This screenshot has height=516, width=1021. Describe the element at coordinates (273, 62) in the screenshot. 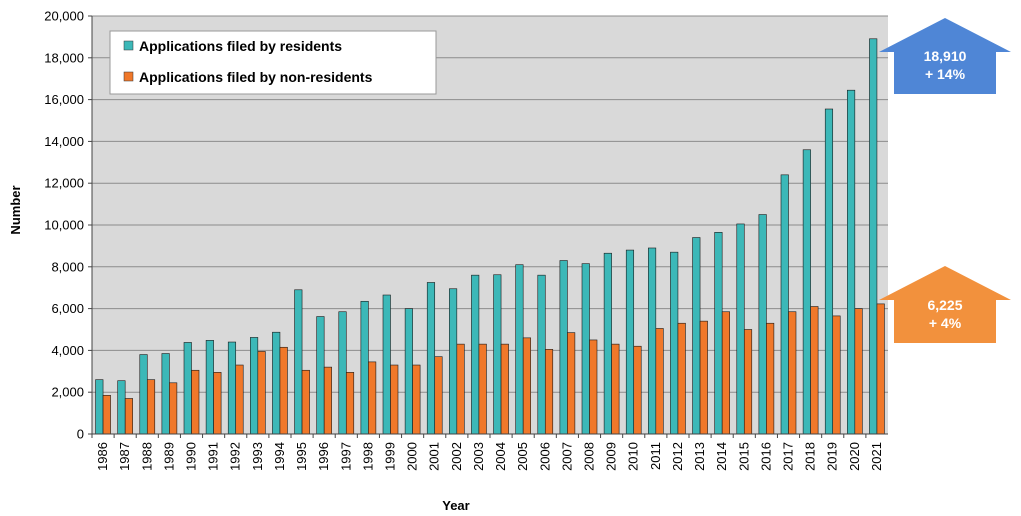

I see `legend-box` at that location.